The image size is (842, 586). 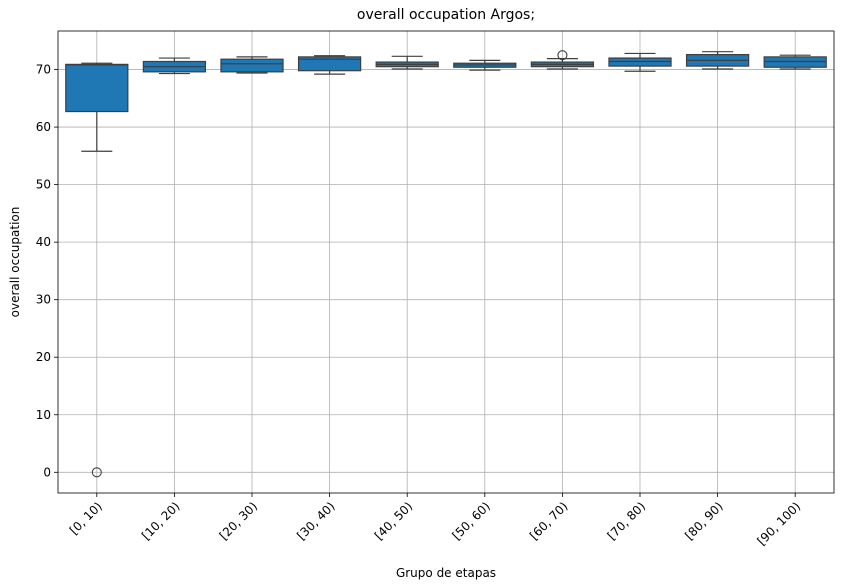 What do you see at coordinates (161, 521) in the screenshot?
I see `x-tick-label: [10, 20)` at bounding box center [161, 521].